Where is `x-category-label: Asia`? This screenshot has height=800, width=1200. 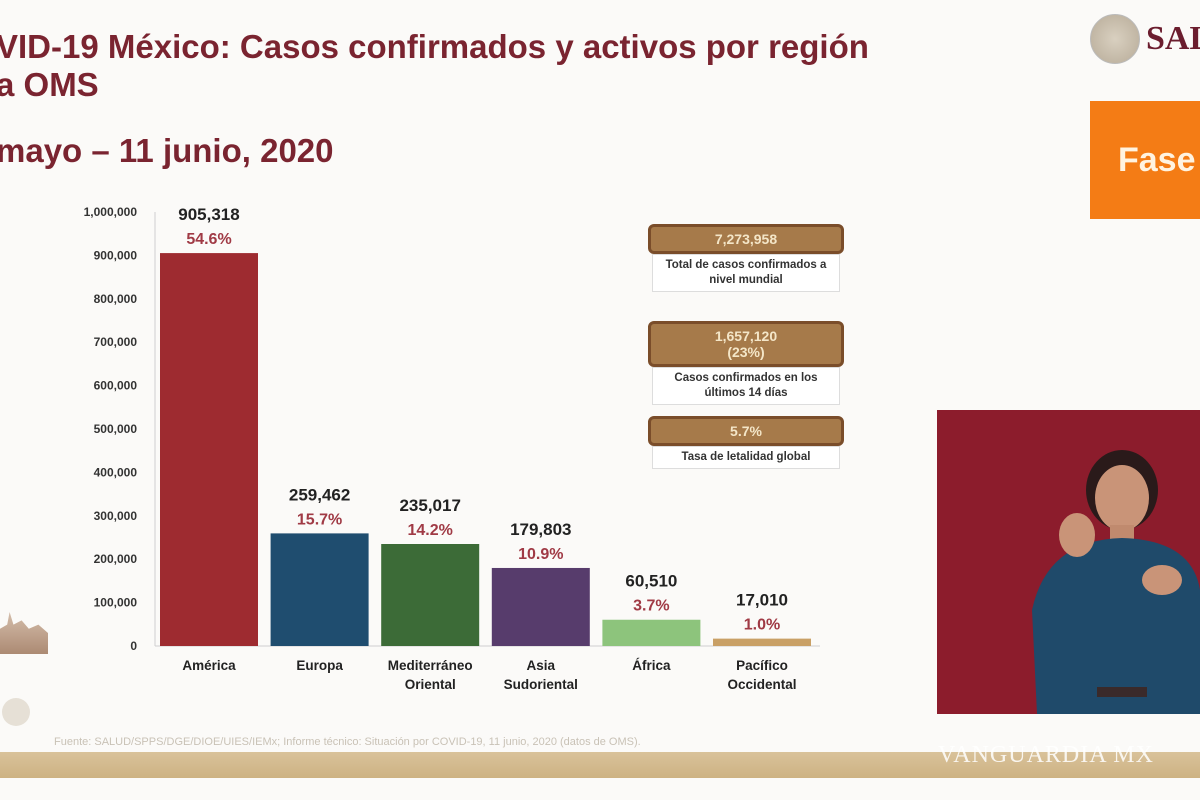
x-category-label: Asia is located at coordinates (541, 665).